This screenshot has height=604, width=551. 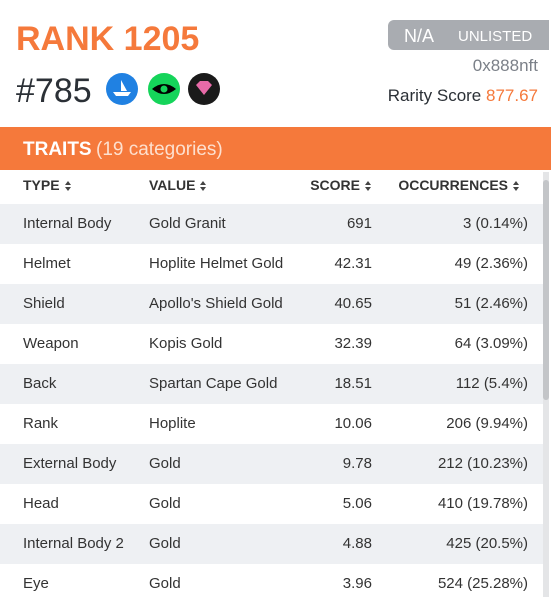 What do you see at coordinates (213, 383) in the screenshot?
I see `trait-value: Spartan Cape Gold` at bounding box center [213, 383].